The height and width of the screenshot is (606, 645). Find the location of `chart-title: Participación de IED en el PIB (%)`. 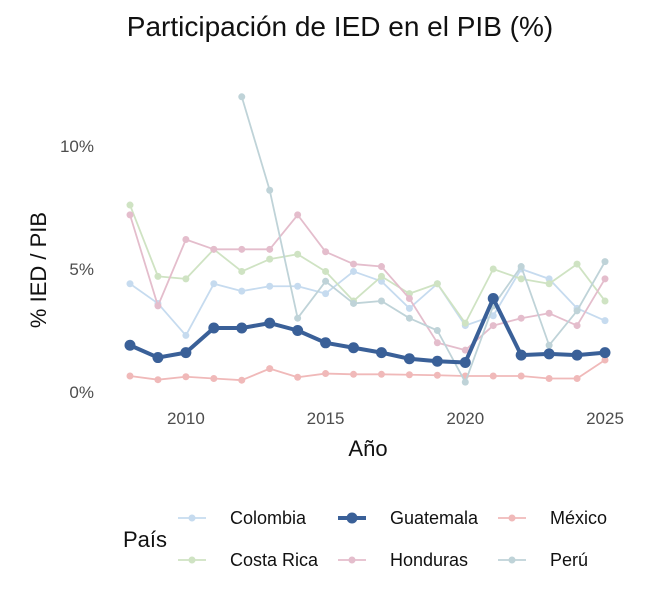

chart-title: Participación de IED en el PIB (%) is located at coordinates (340, 26).